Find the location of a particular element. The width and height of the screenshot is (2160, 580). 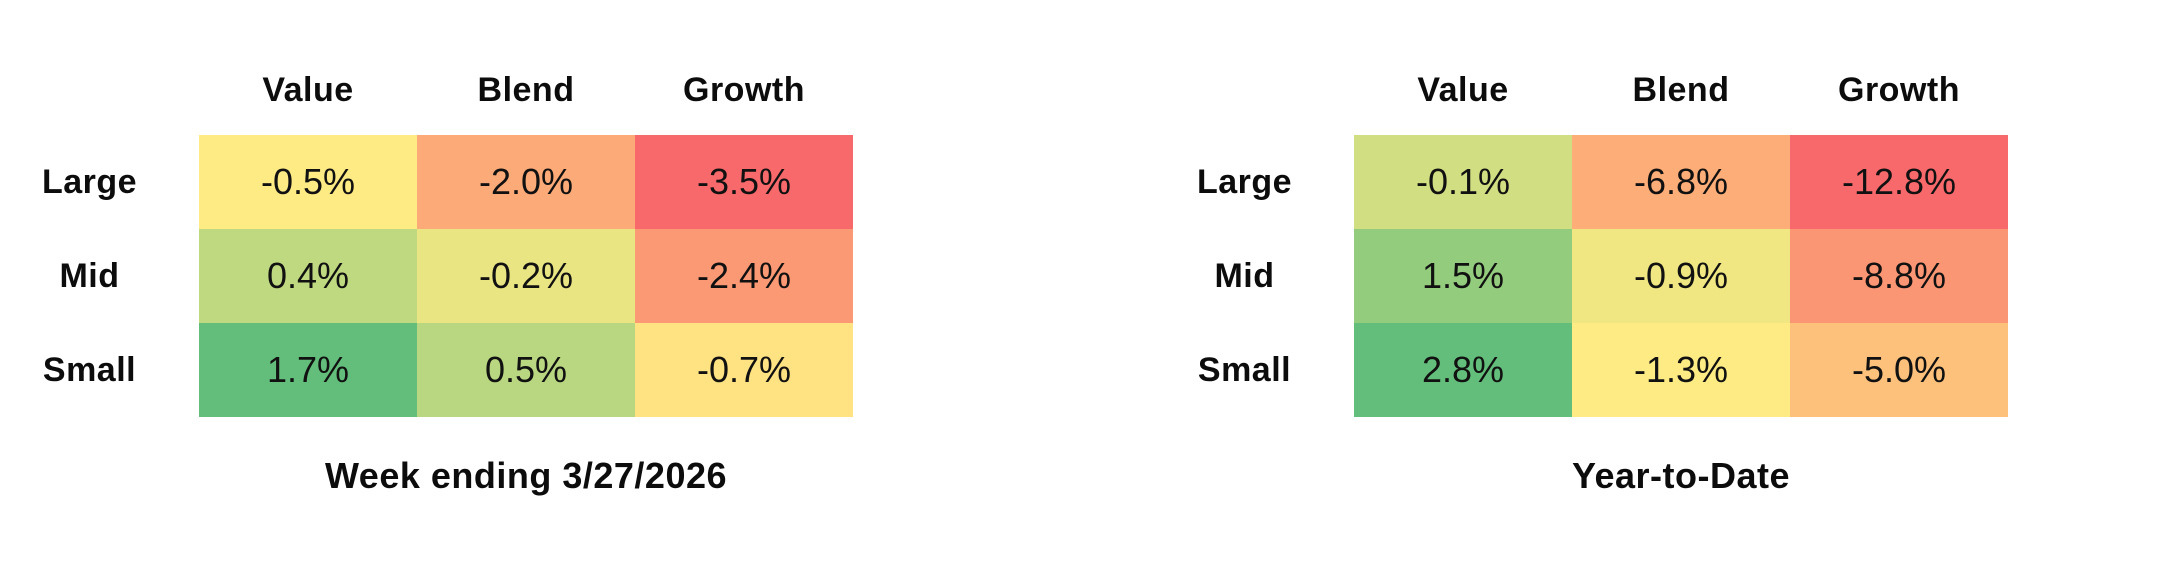

heatmap-cell: -1.3% is located at coordinates (1681, 370).